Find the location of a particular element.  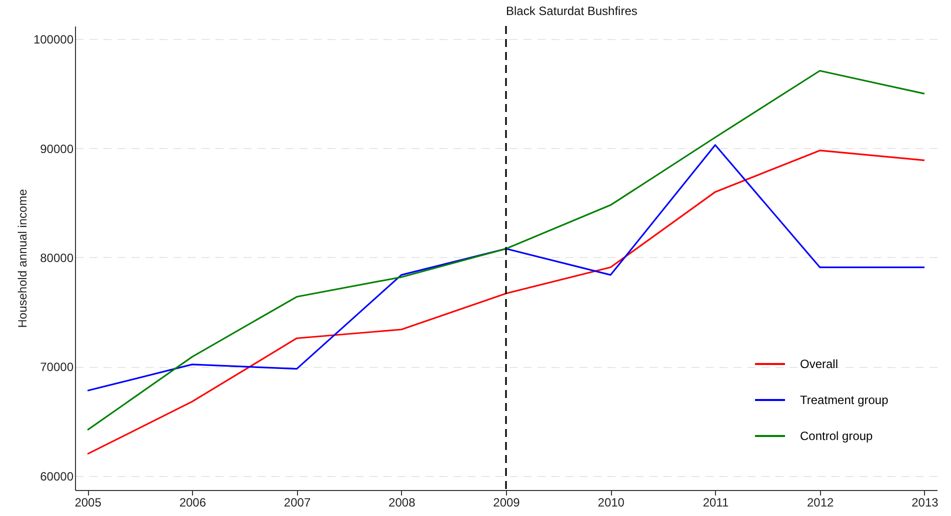

x-tick-label: 2007 is located at coordinates (297, 503).